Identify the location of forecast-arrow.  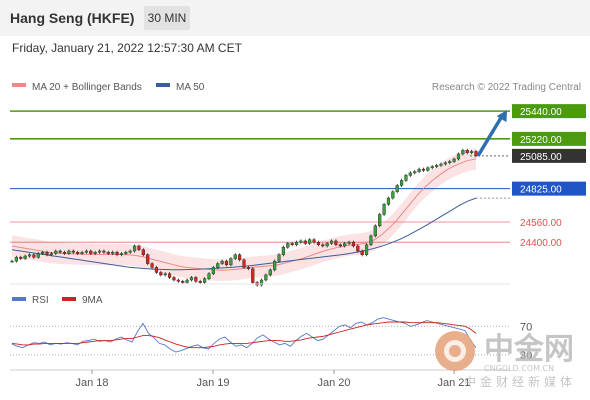
(491, 133).